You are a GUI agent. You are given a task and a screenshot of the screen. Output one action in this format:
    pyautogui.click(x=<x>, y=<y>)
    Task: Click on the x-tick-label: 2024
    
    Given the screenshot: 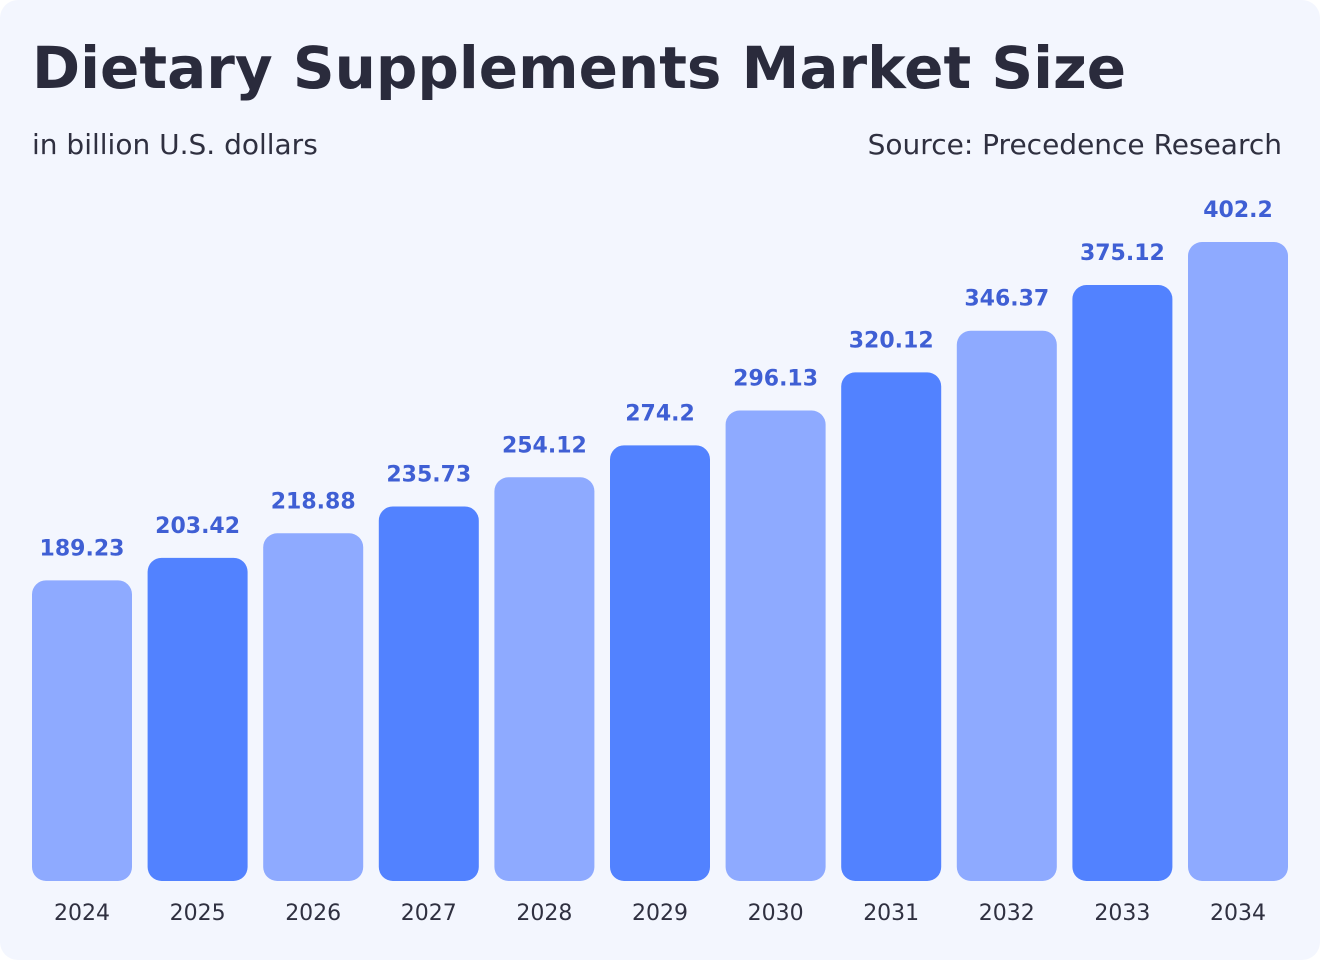 What is the action you would take?
    pyautogui.click(x=82, y=913)
    